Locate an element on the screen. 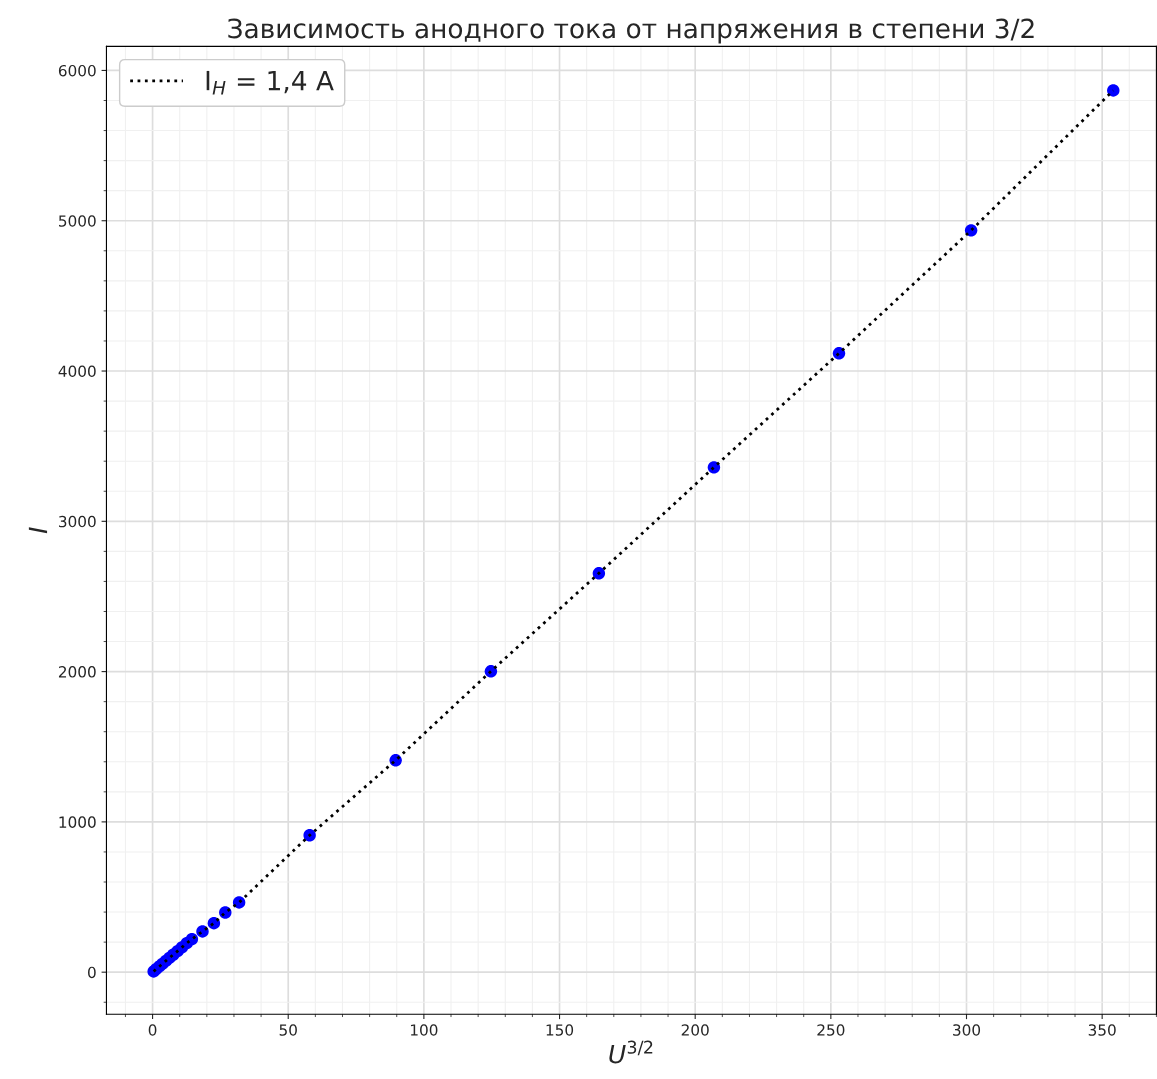  legend-label: I$_{H}$ = 1,4 A is located at coordinates (270, 82).